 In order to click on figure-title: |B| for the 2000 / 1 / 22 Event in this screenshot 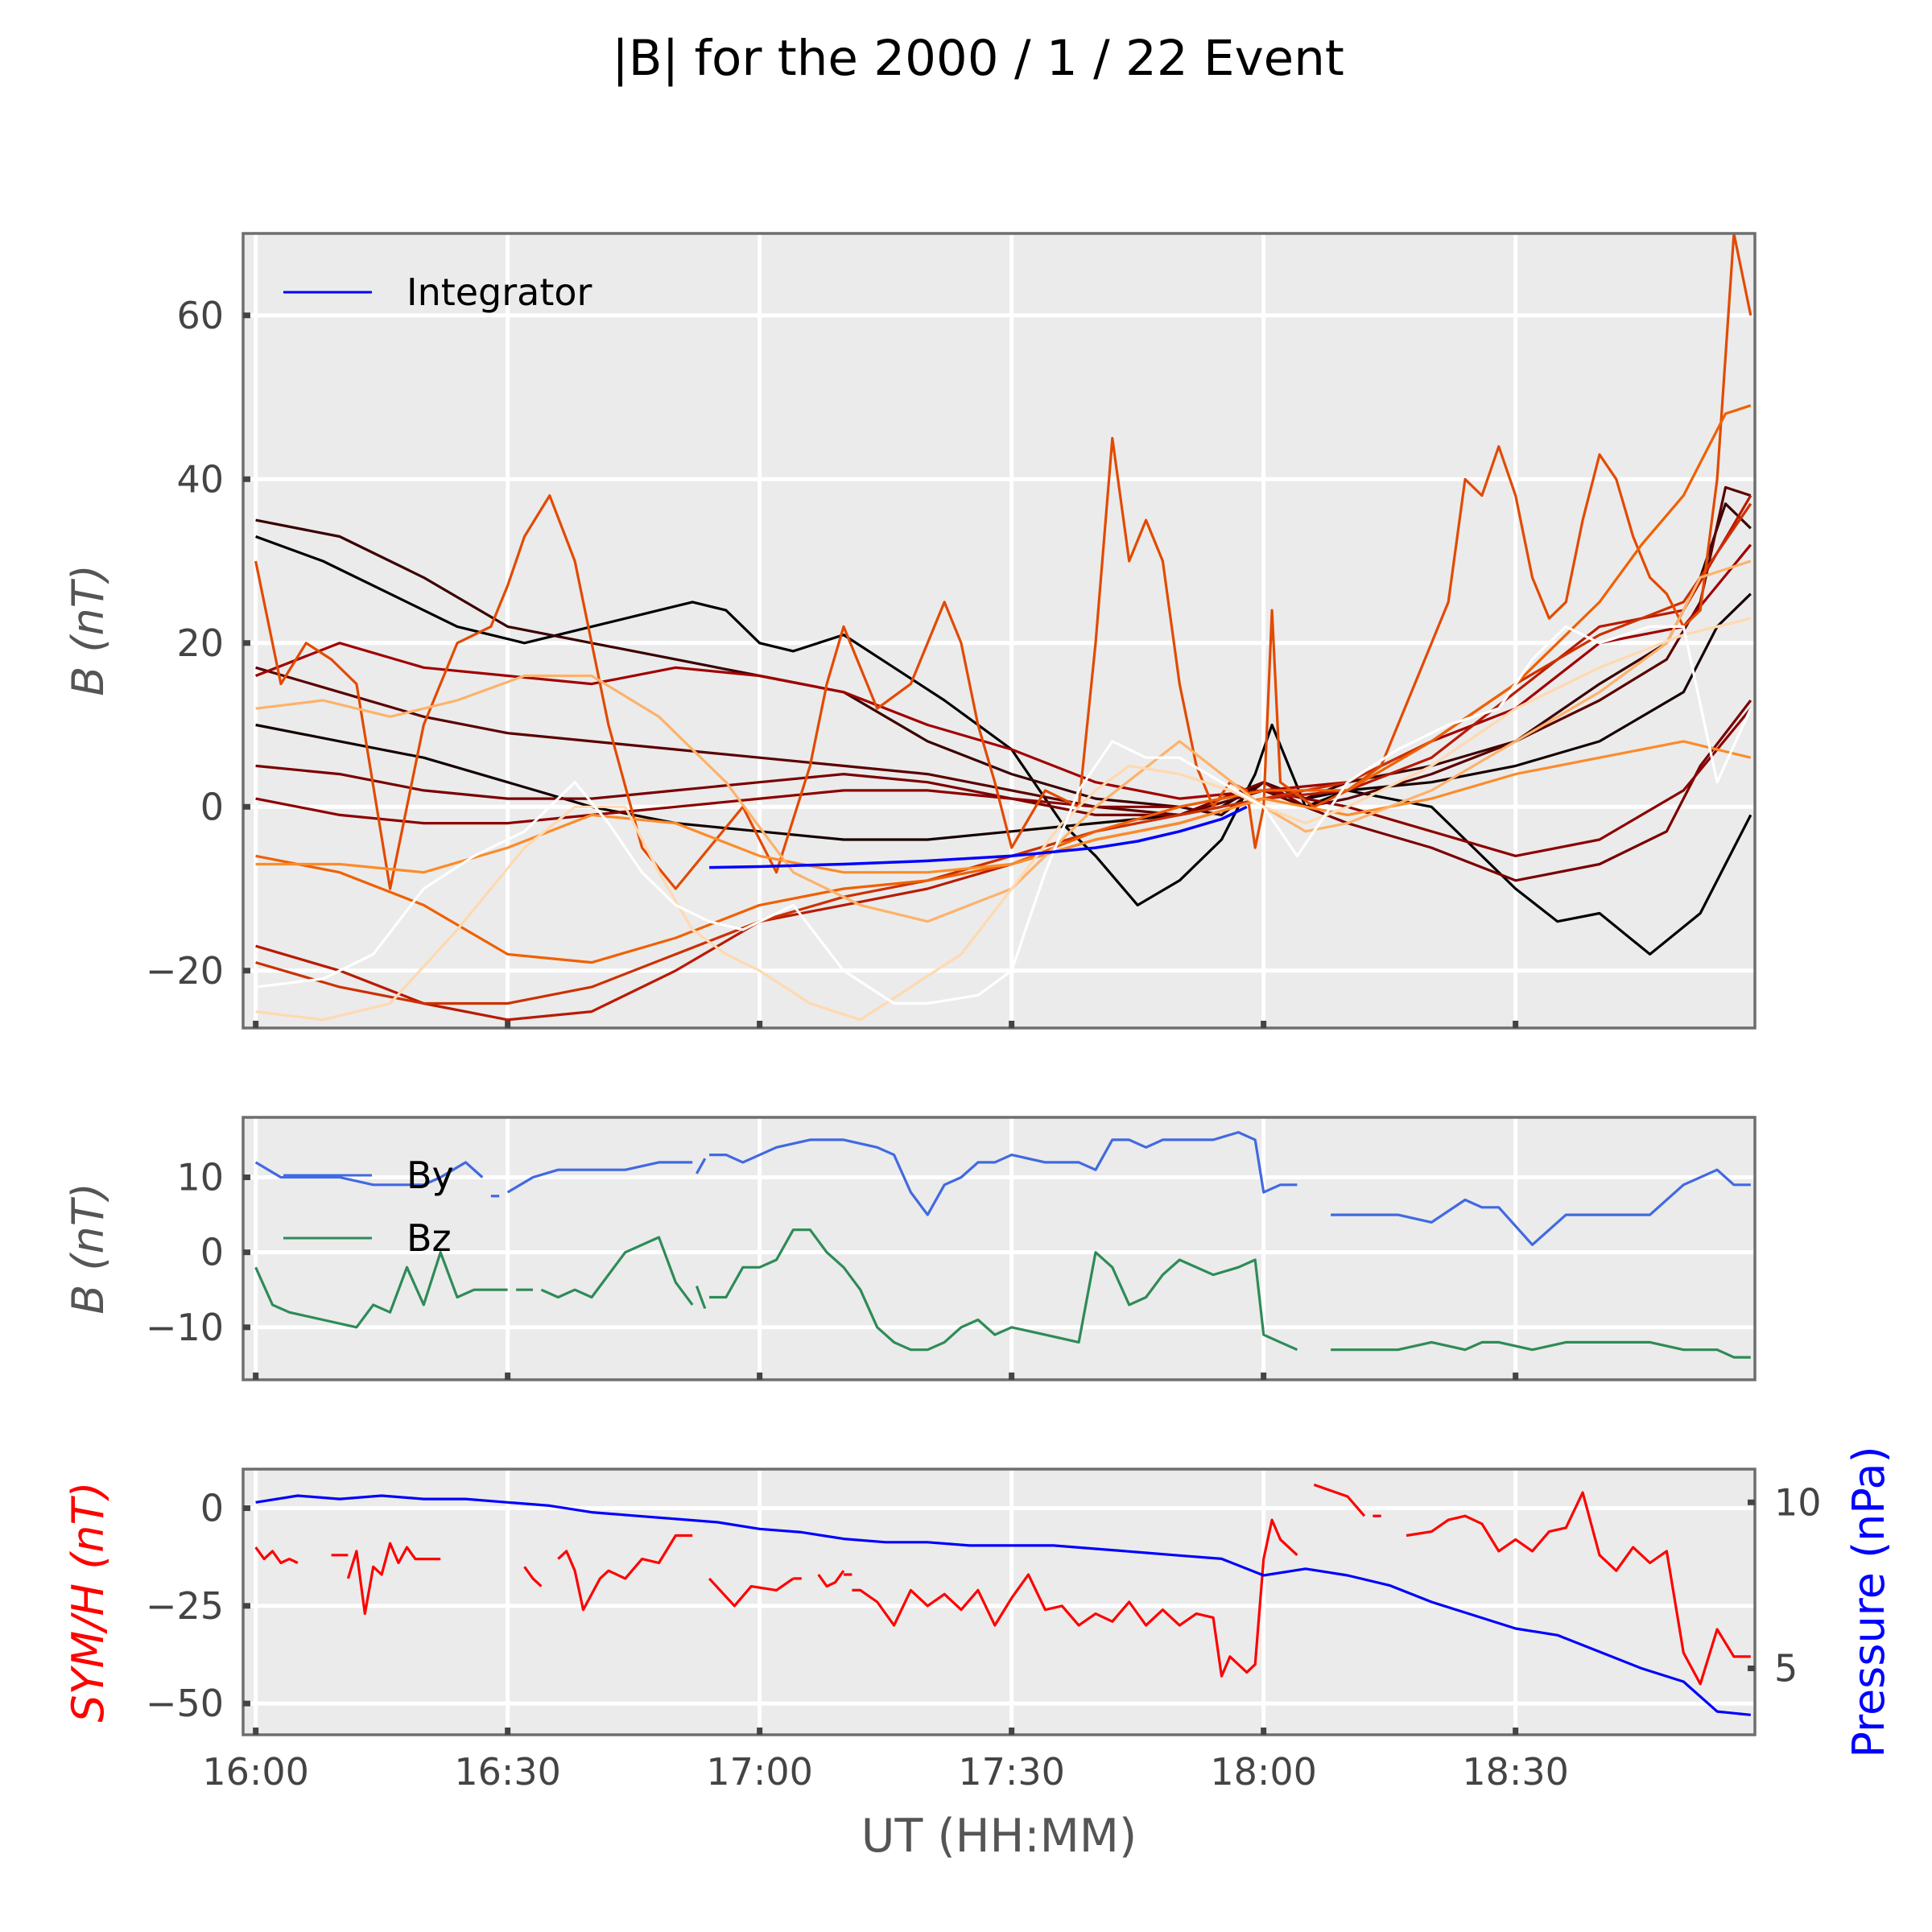, I will do `click(978, 58)`.